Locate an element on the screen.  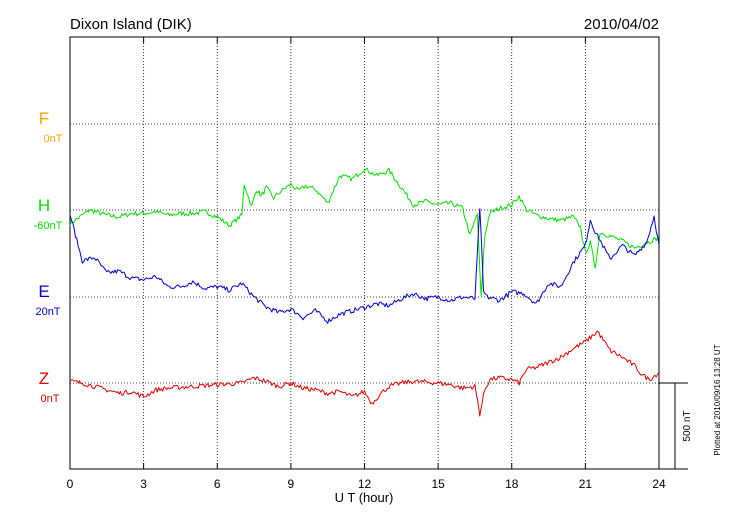
series-label-z: Z is located at coordinates (44, 378).